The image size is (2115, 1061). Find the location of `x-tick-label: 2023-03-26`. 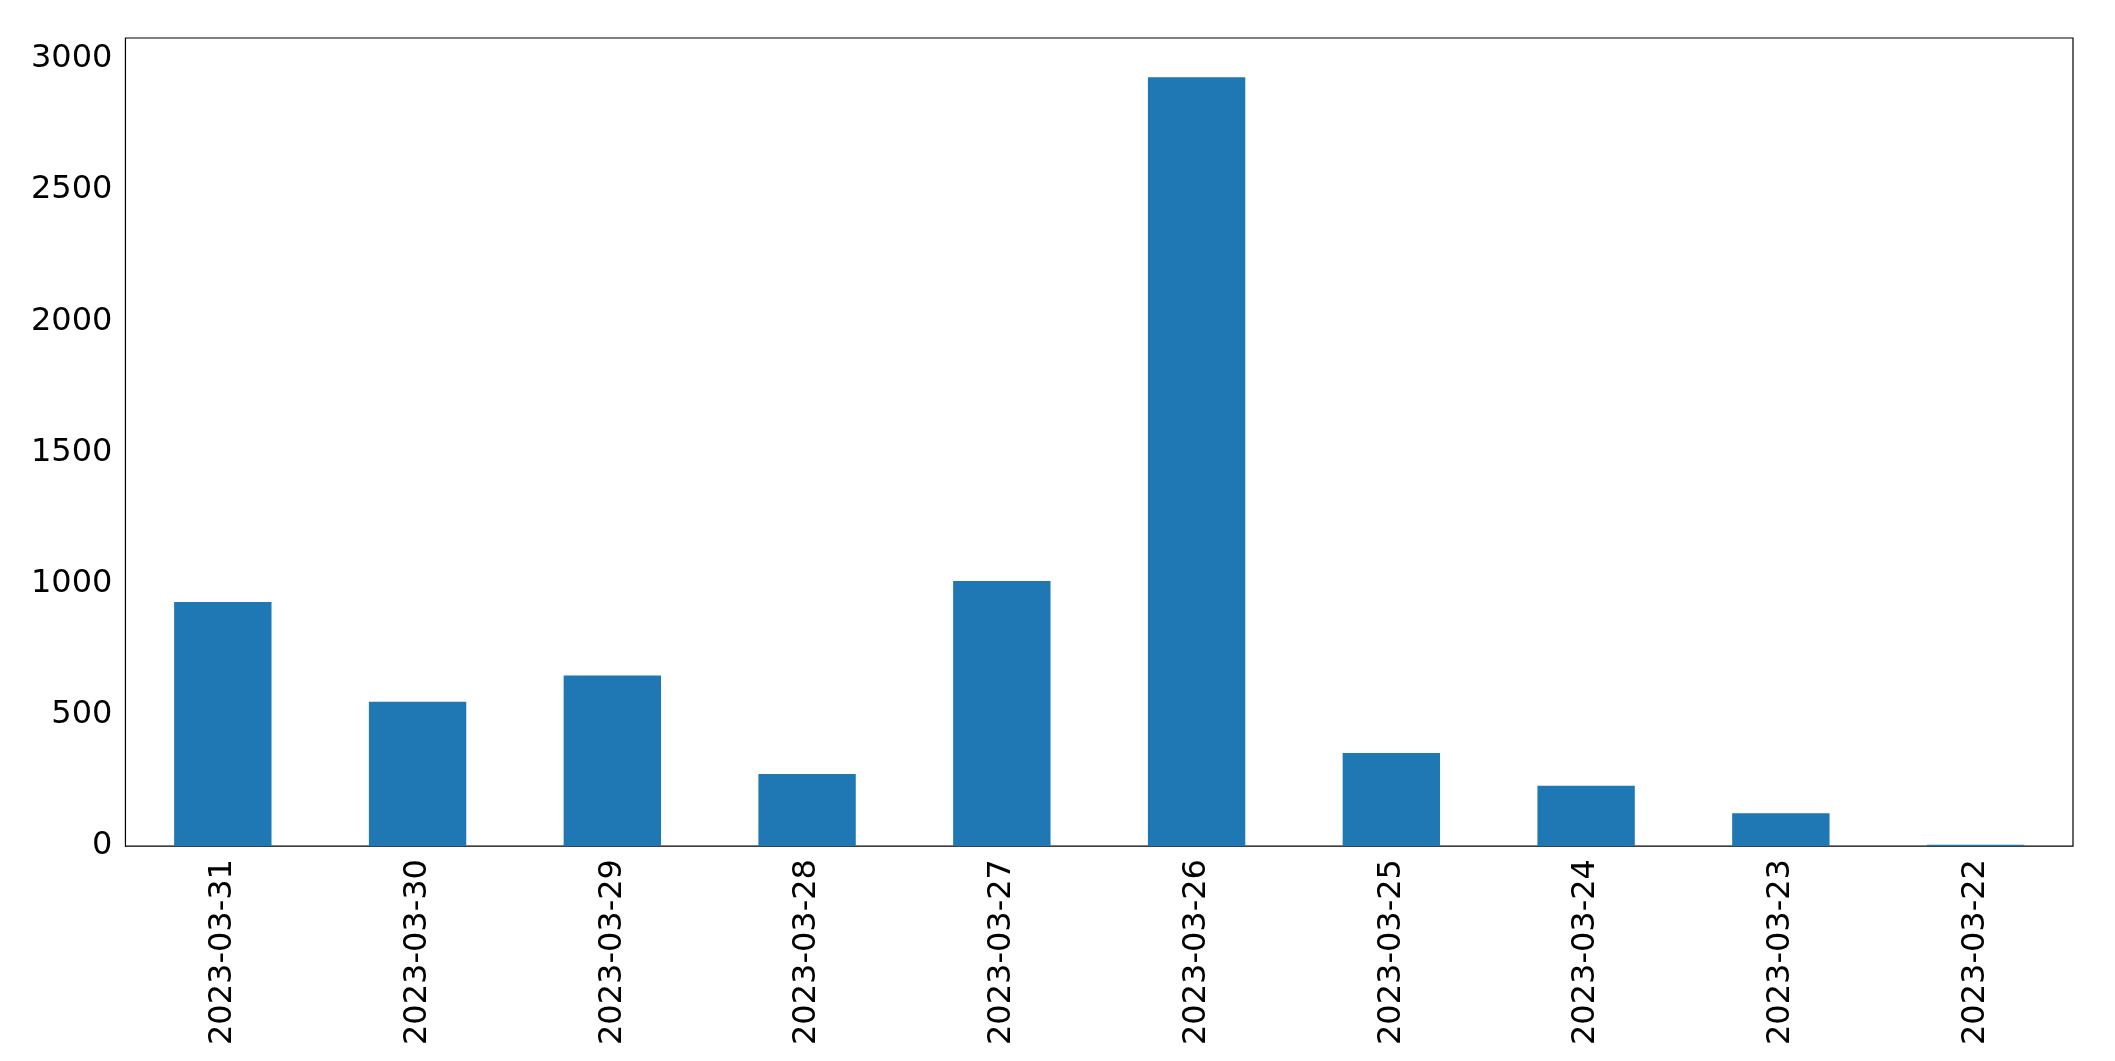

x-tick-label: 2023-03-26 is located at coordinates (1193, 952).